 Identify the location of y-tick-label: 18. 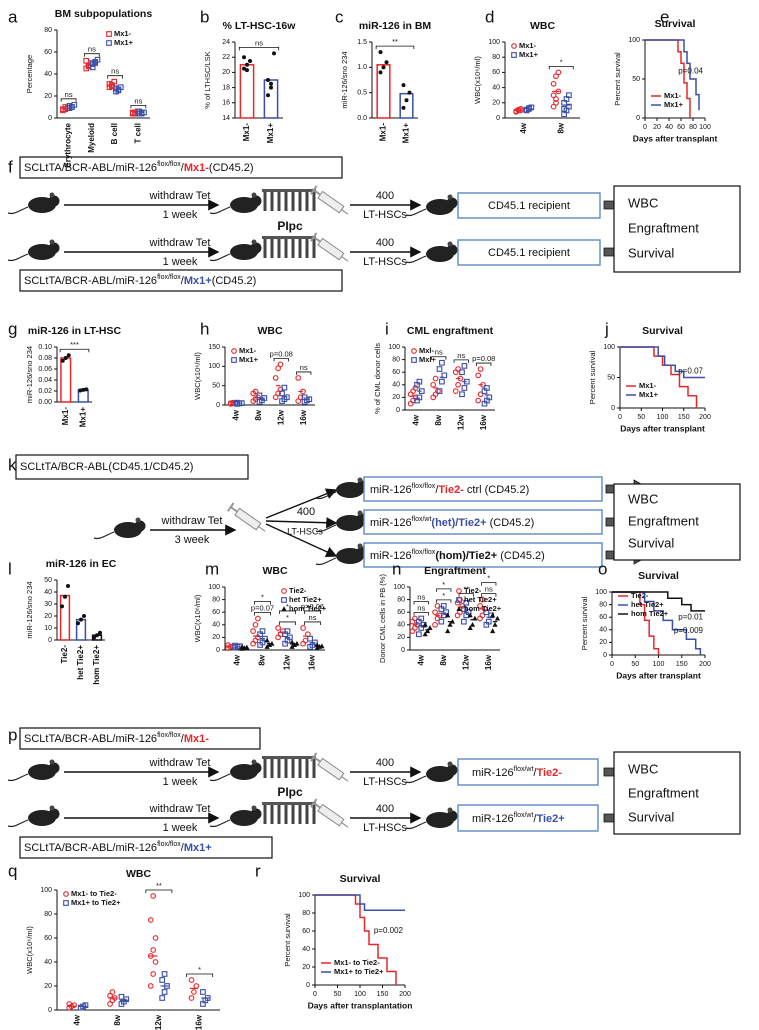
(226, 87).